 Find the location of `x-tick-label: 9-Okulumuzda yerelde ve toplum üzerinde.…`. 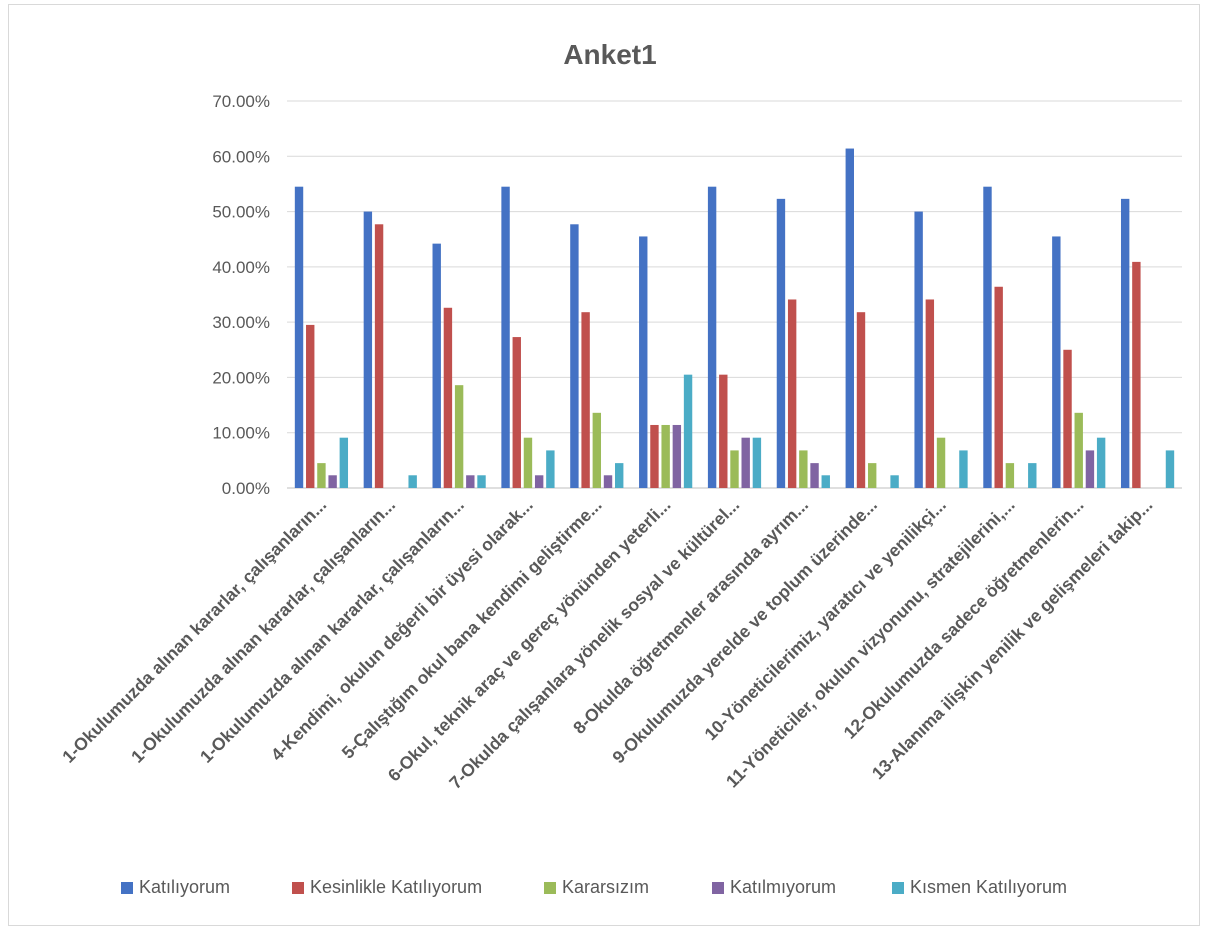

x-tick-label: 9-Okulumuzda yerelde ve toplum üzerinde.… is located at coordinates (744, 631).